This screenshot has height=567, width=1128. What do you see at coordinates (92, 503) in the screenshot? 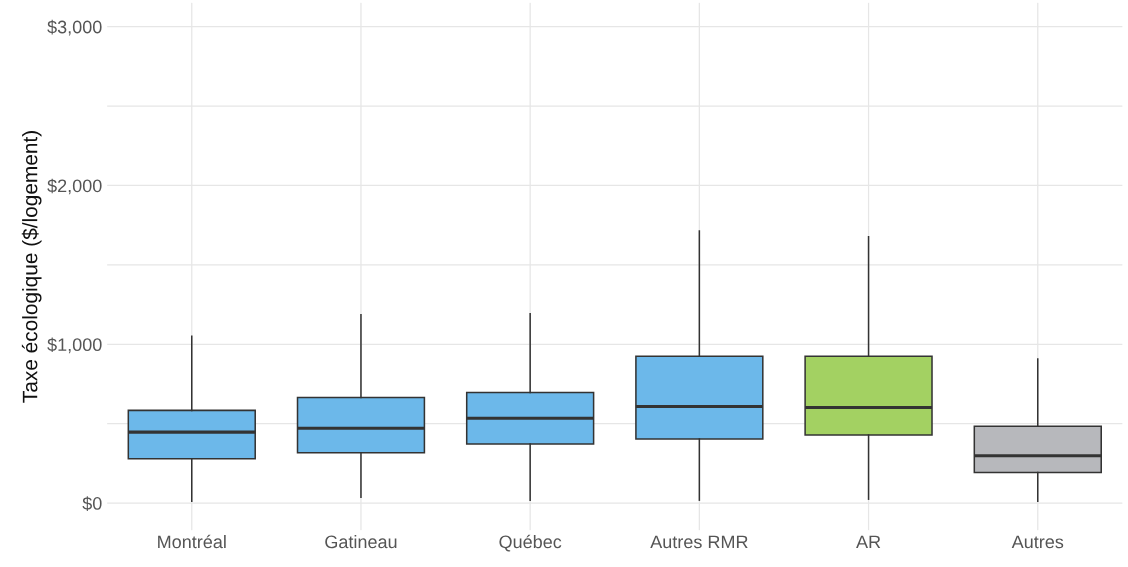
I see `y-tick-label: $0` at bounding box center [92, 503].